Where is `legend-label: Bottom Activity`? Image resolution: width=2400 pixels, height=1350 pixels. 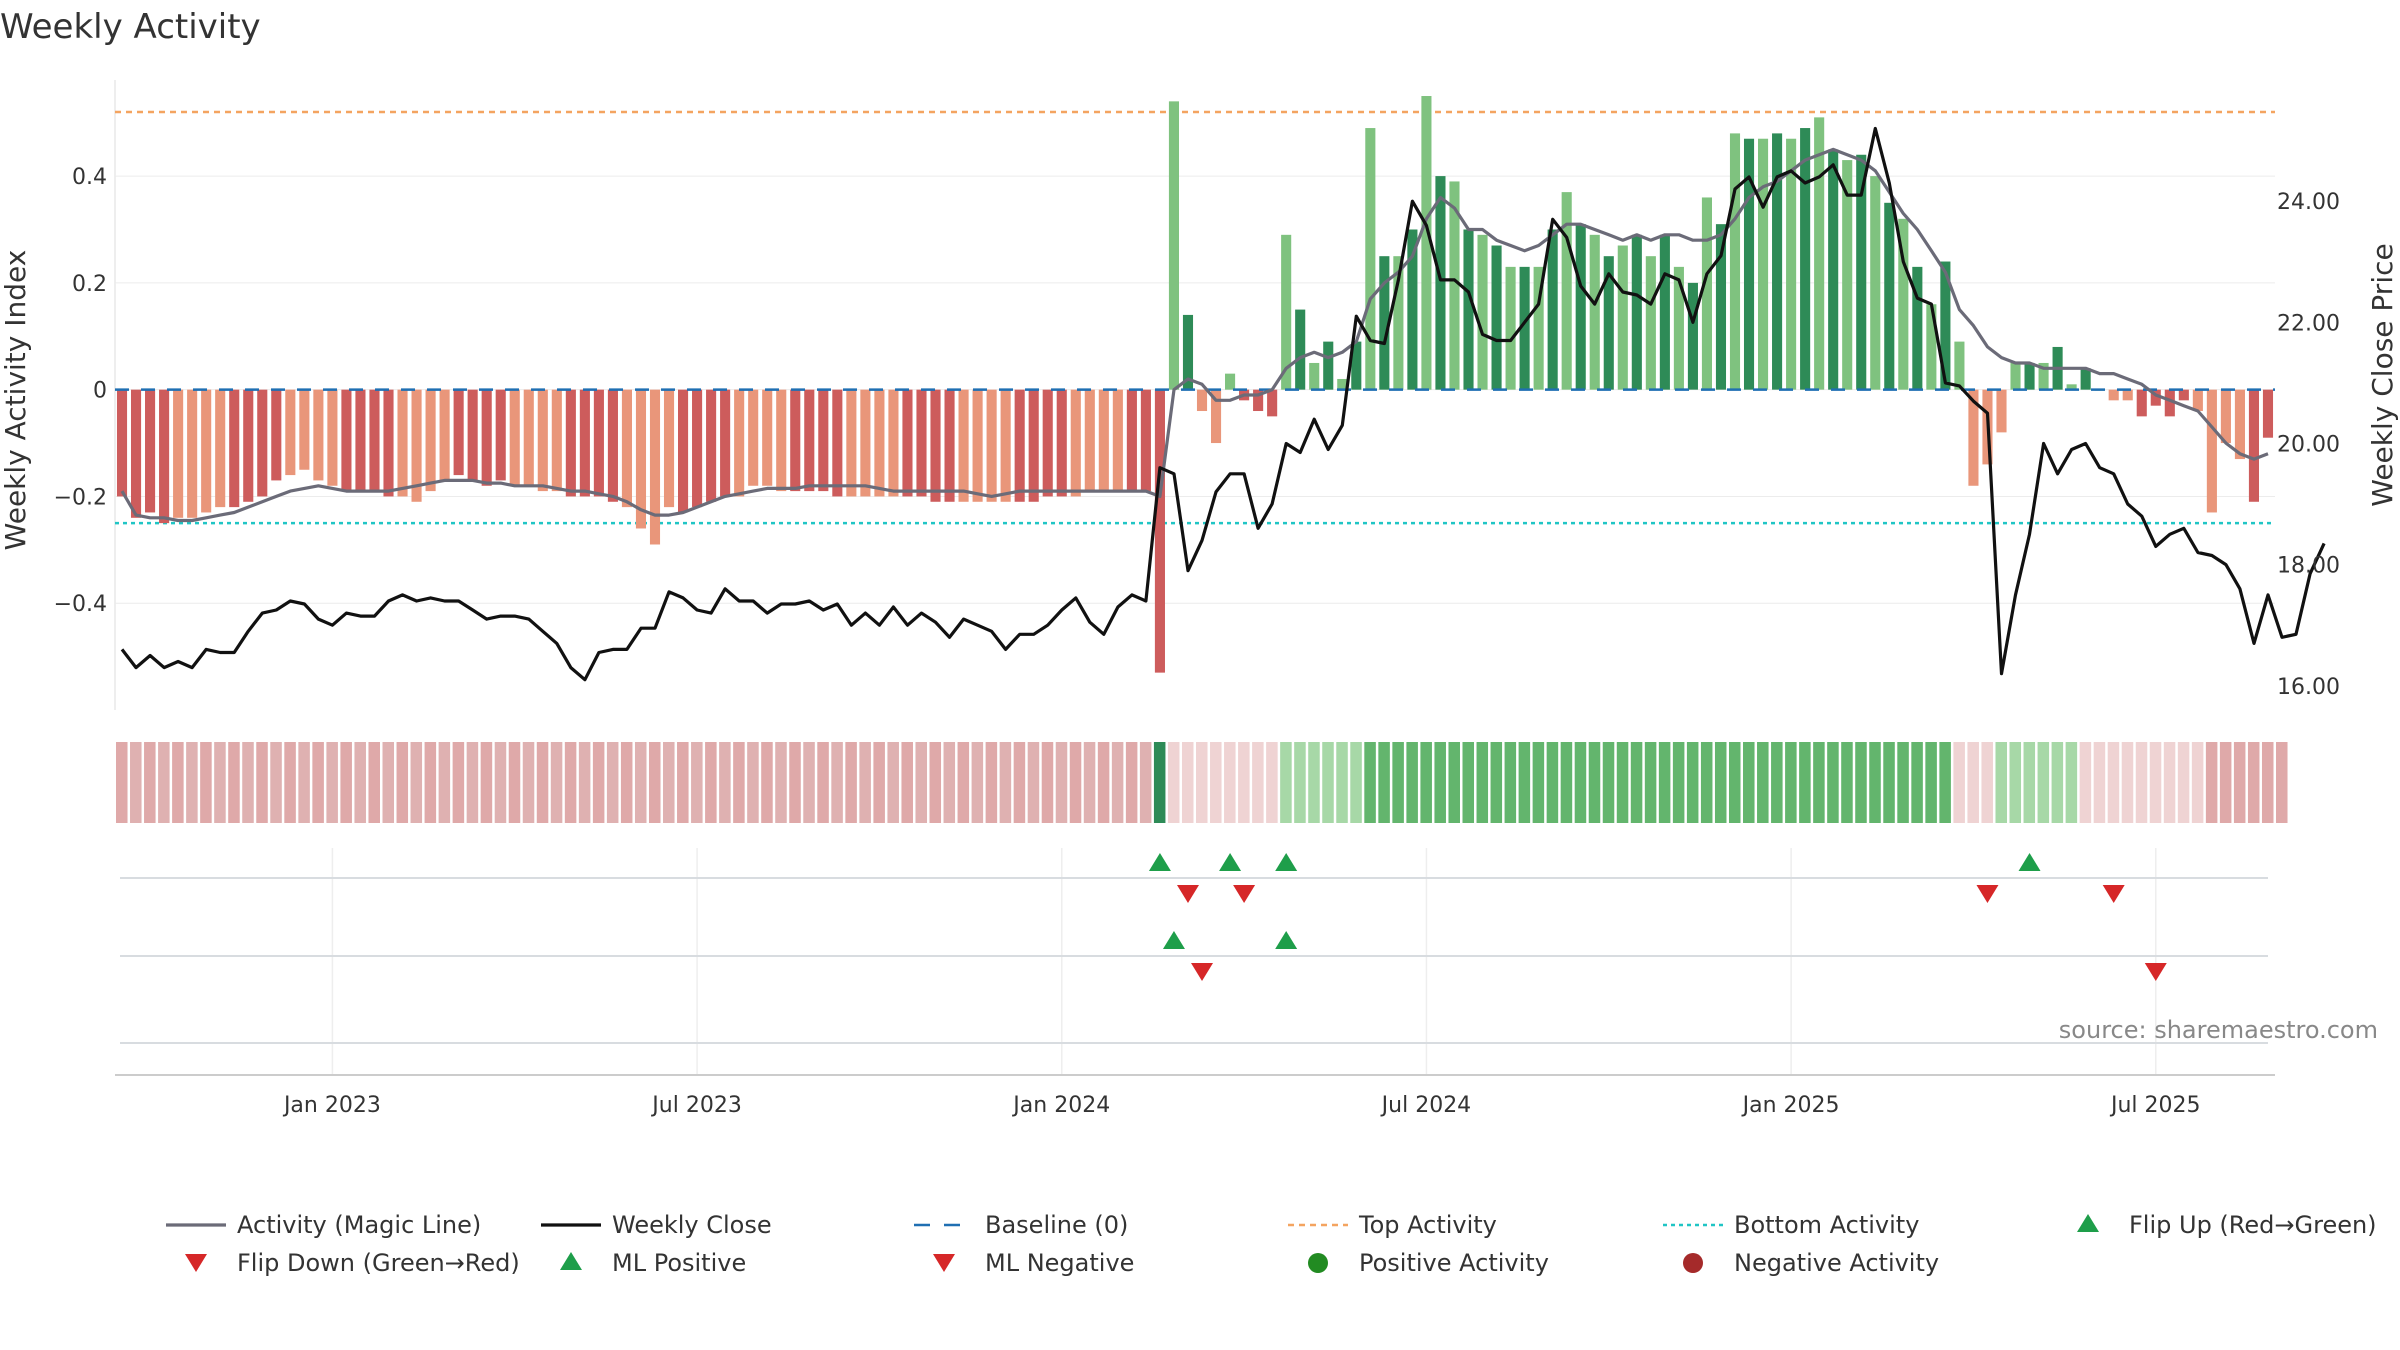
legend-label: Bottom Activity is located at coordinates (1826, 1225).